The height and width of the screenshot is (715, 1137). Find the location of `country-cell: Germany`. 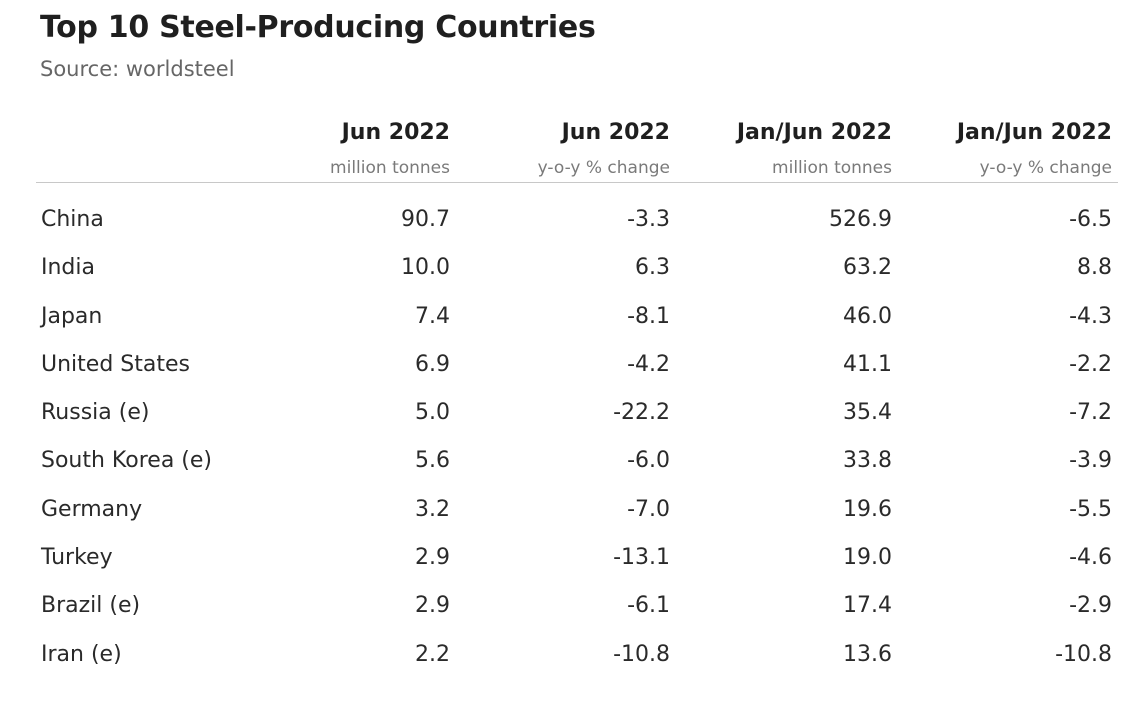

country-cell: Germany is located at coordinates (92, 509).